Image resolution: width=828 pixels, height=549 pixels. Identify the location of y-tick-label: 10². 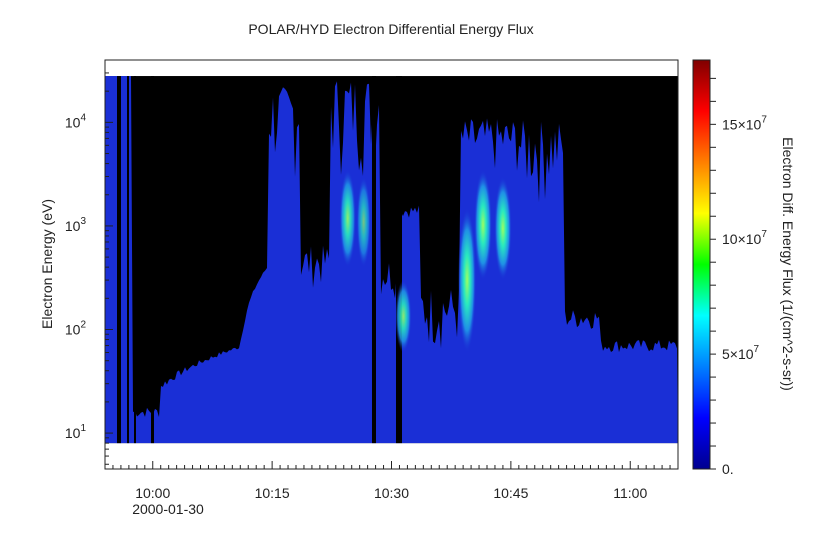
(76, 329).